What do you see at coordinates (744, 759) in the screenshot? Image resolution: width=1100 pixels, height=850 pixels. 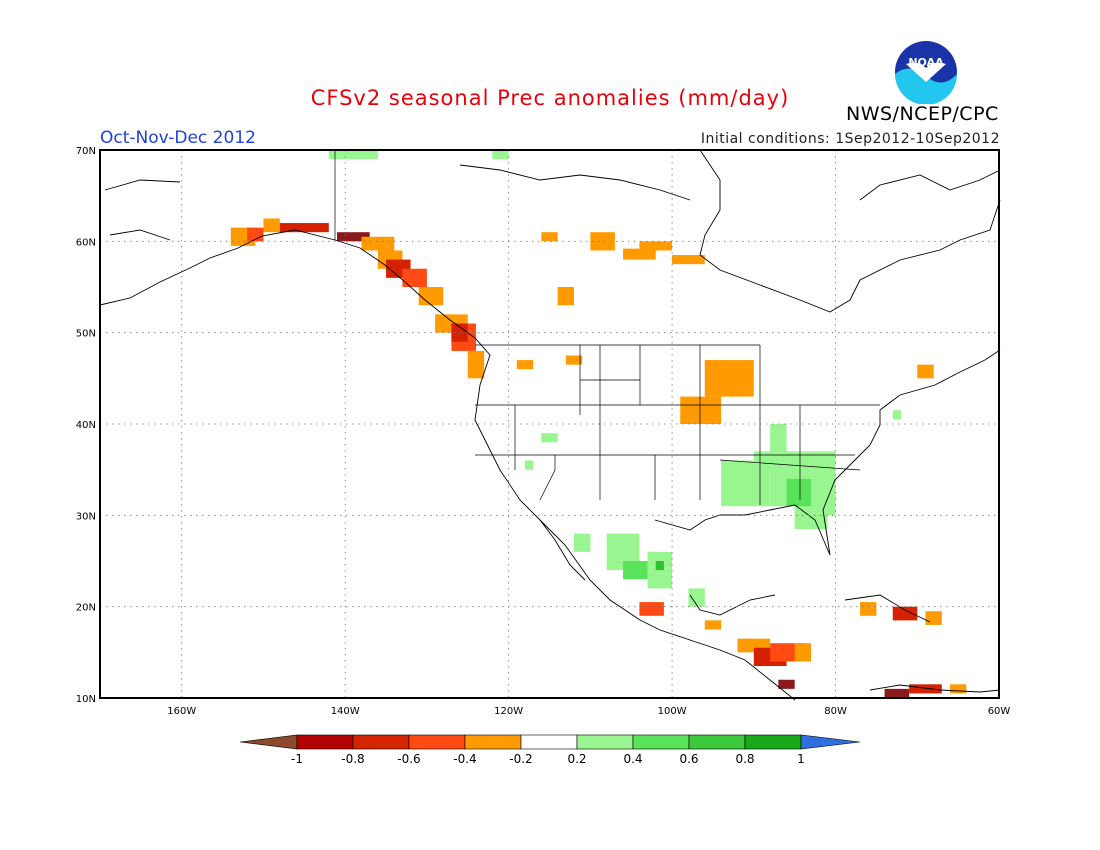 I see `colorbar-level-label: 0.8` at bounding box center [744, 759].